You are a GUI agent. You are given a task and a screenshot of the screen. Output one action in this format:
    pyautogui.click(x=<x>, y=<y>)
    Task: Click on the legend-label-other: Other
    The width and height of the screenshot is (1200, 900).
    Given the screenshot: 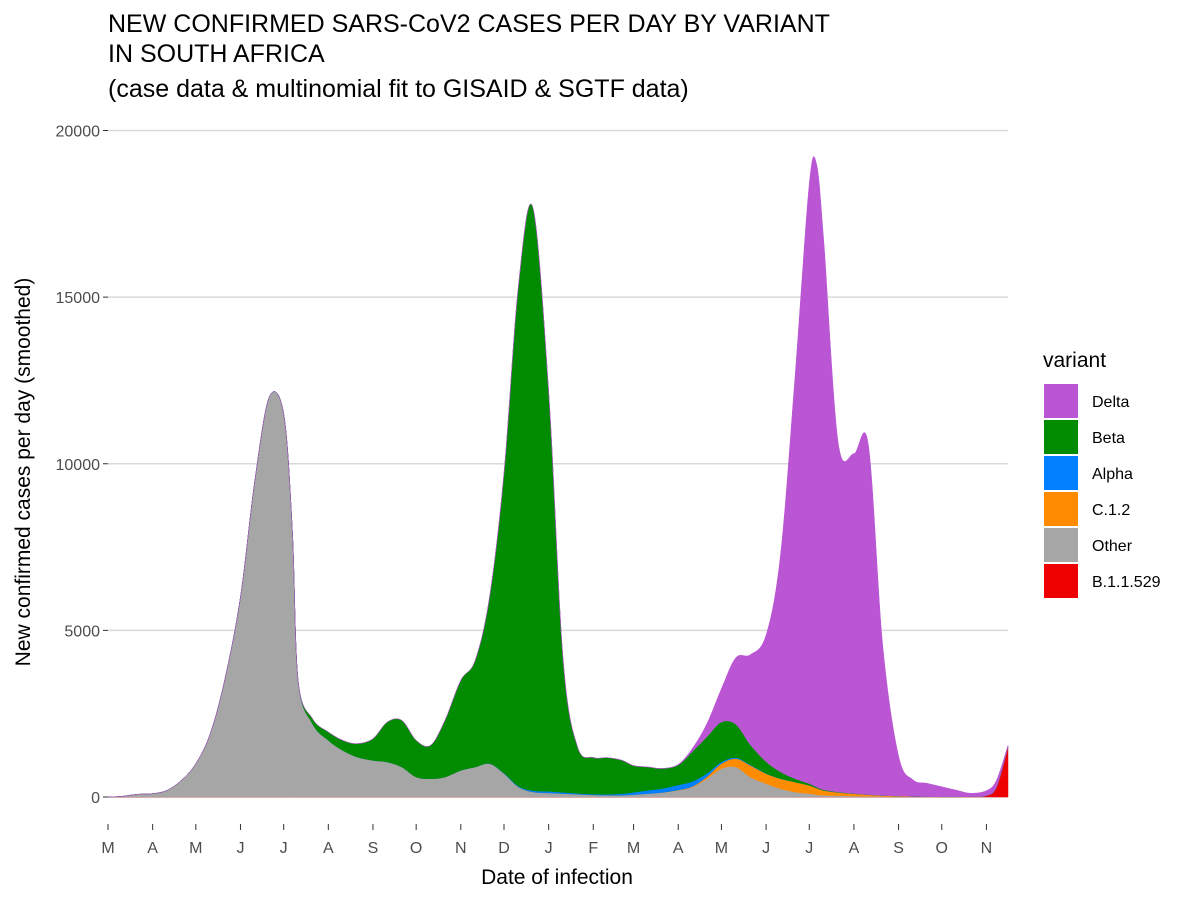 What is the action you would take?
    pyautogui.click(x=1112, y=546)
    